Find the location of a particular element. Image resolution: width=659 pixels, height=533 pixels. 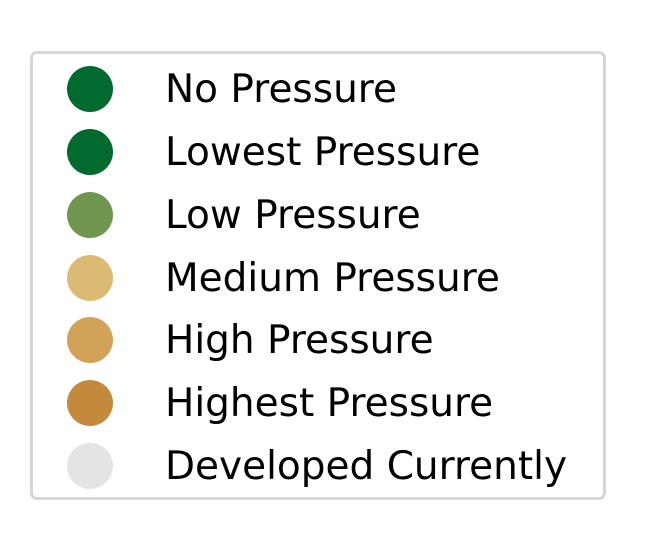

legend-swatch-lowest-pressure is located at coordinates (90, 152).